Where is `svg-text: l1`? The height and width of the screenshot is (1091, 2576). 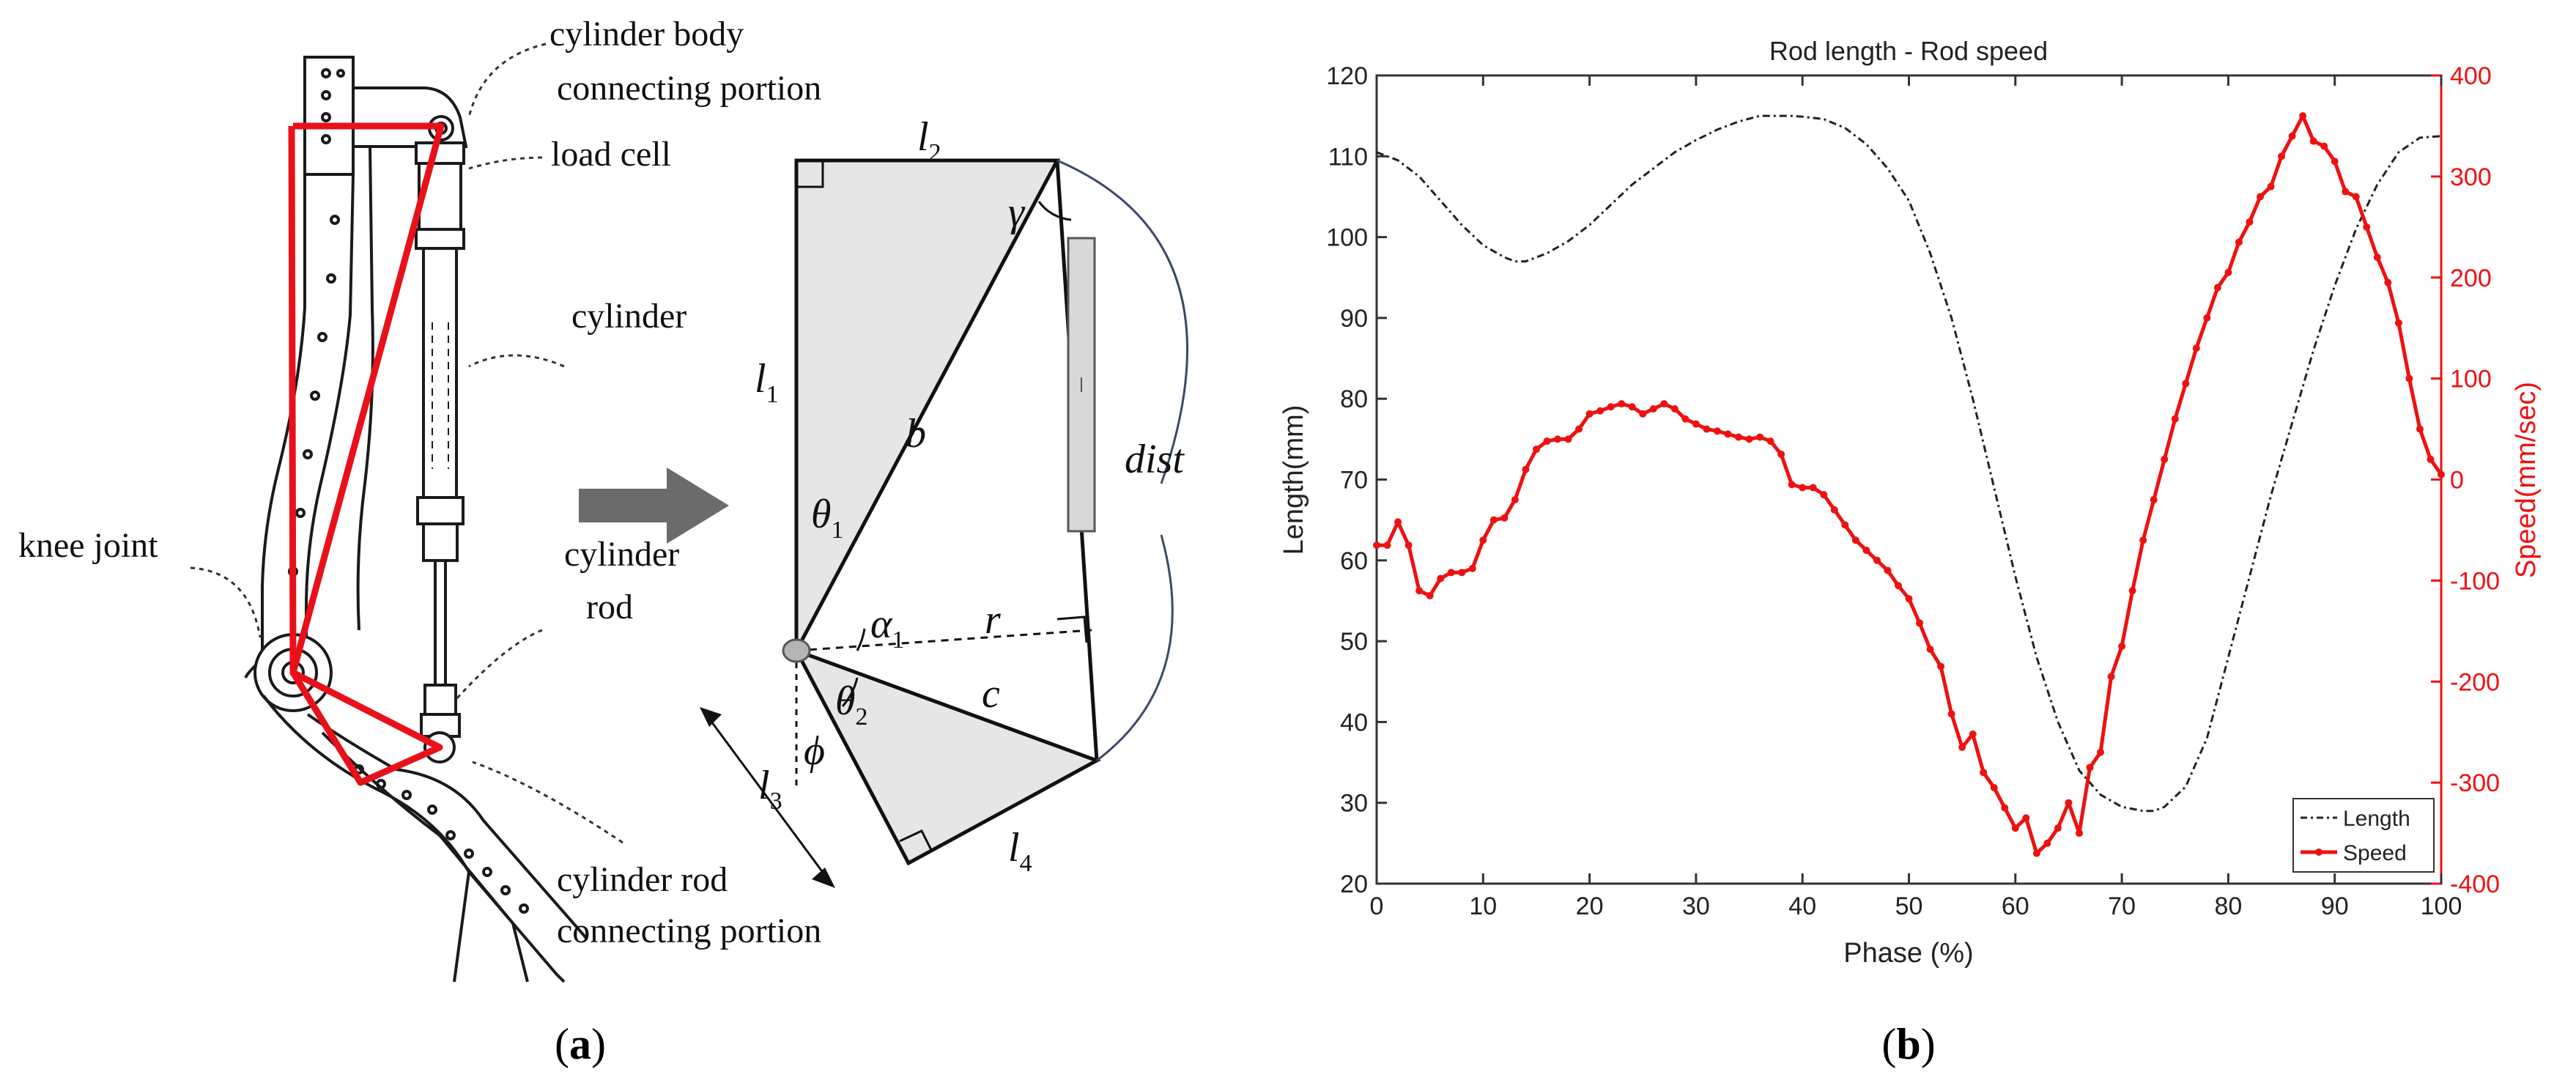 svg-text: l1 is located at coordinates (767, 382).